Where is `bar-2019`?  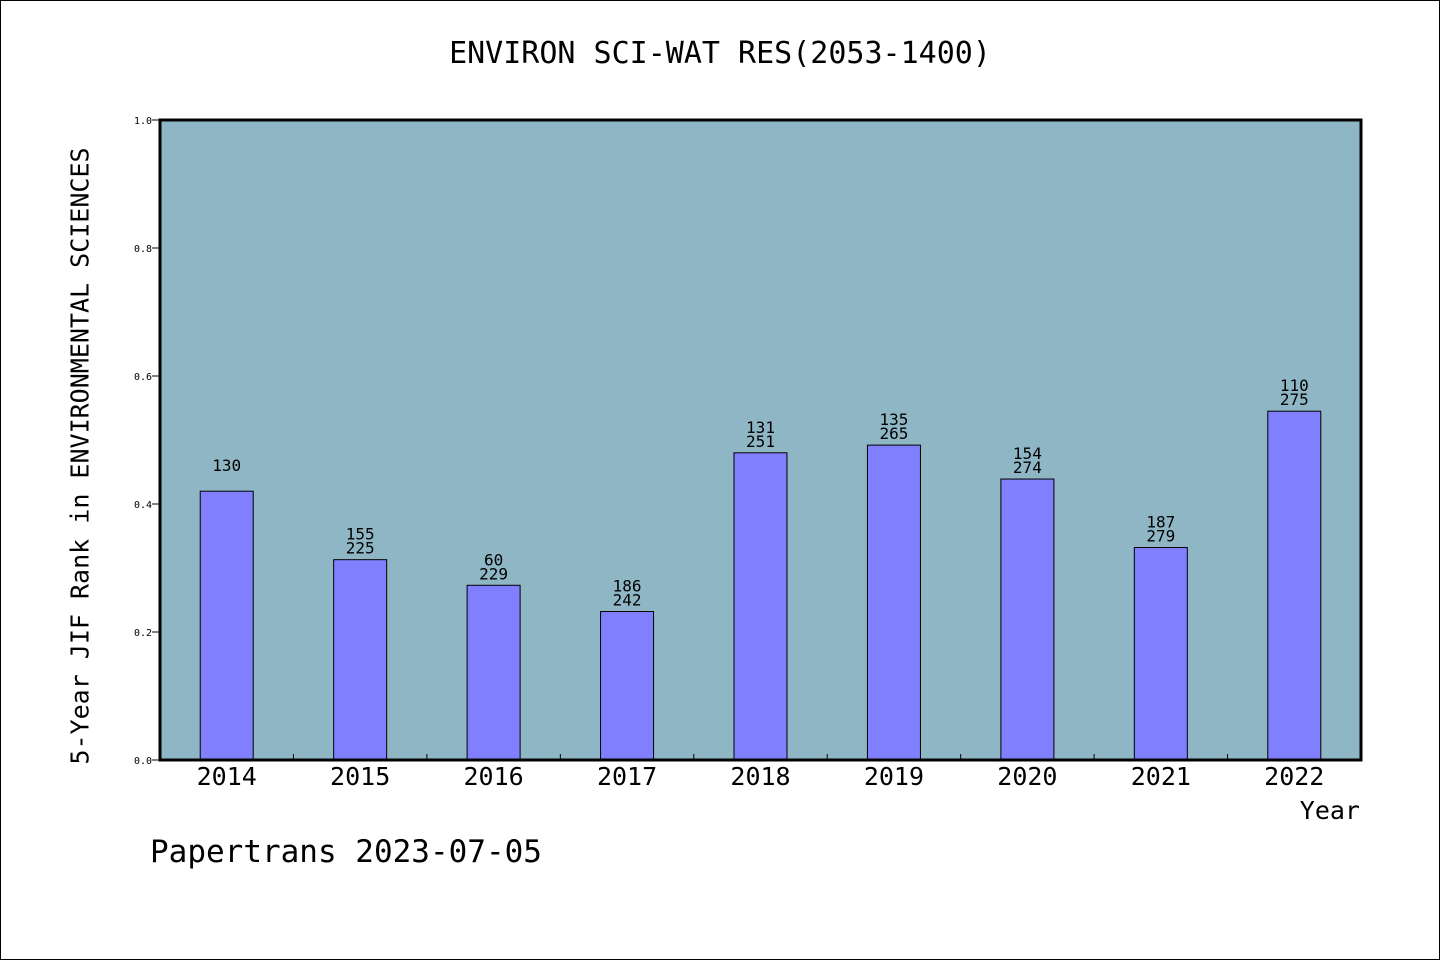
bar-2019 is located at coordinates (893, 602).